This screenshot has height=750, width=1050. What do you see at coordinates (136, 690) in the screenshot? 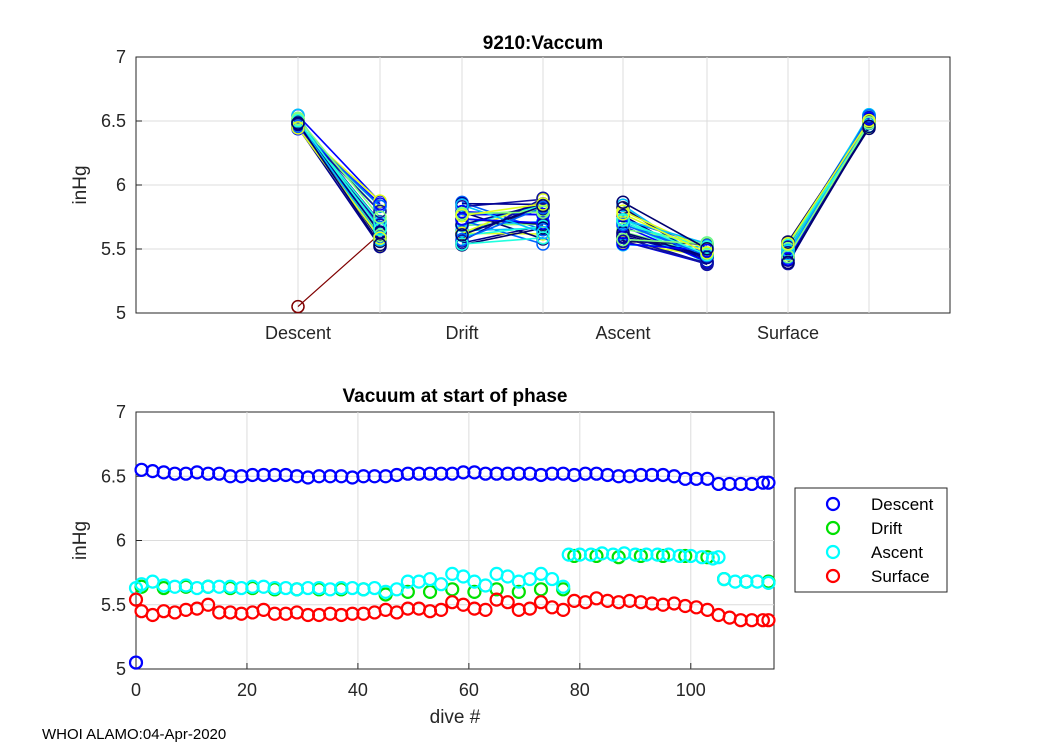
I see `bottom-xtick-label: 0` at bounding box center [136, 690].